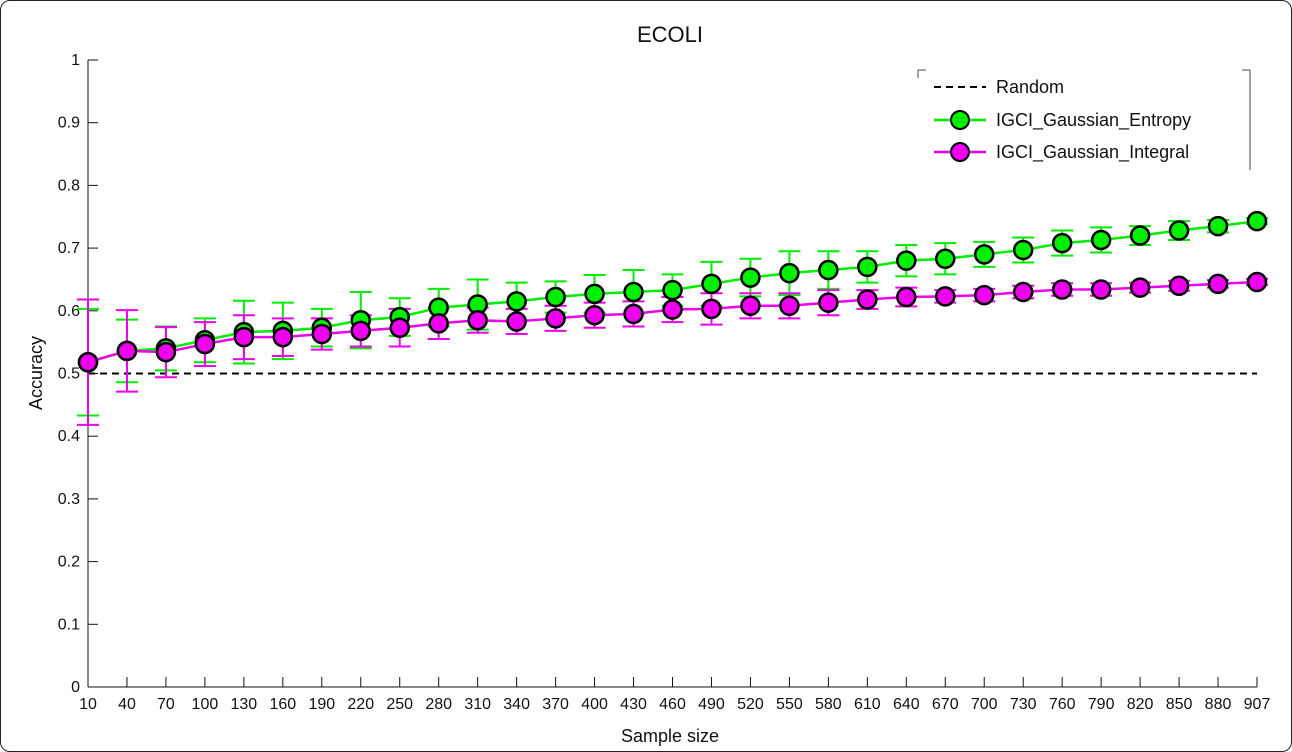  I want to click on x-tick-label: 640, so click(906, 704).